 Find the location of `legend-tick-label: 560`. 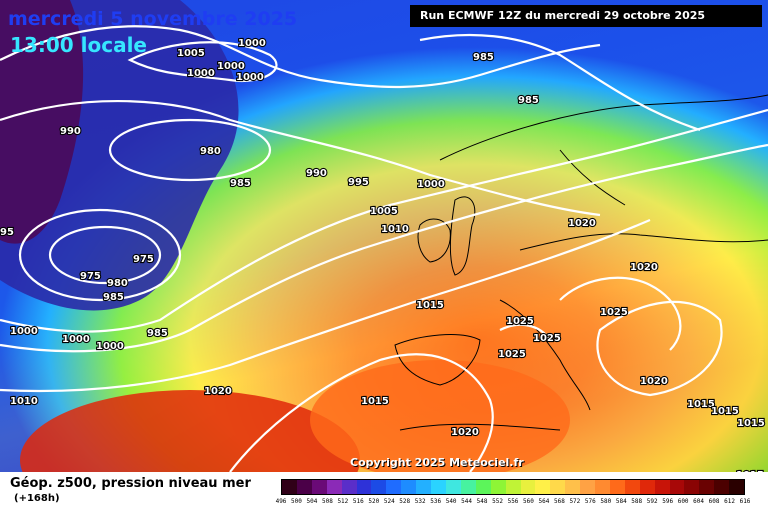

legend-tick-label: 560 is located at coordinates (528, 501).